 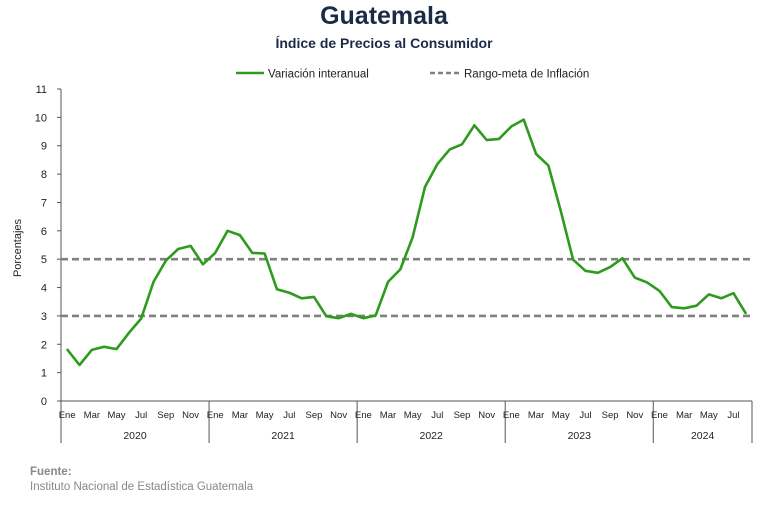 What do you see at coordinates (44, 402) in the screenshot?
I see `y-tick-label: 0` at bounding box center [44, 402].